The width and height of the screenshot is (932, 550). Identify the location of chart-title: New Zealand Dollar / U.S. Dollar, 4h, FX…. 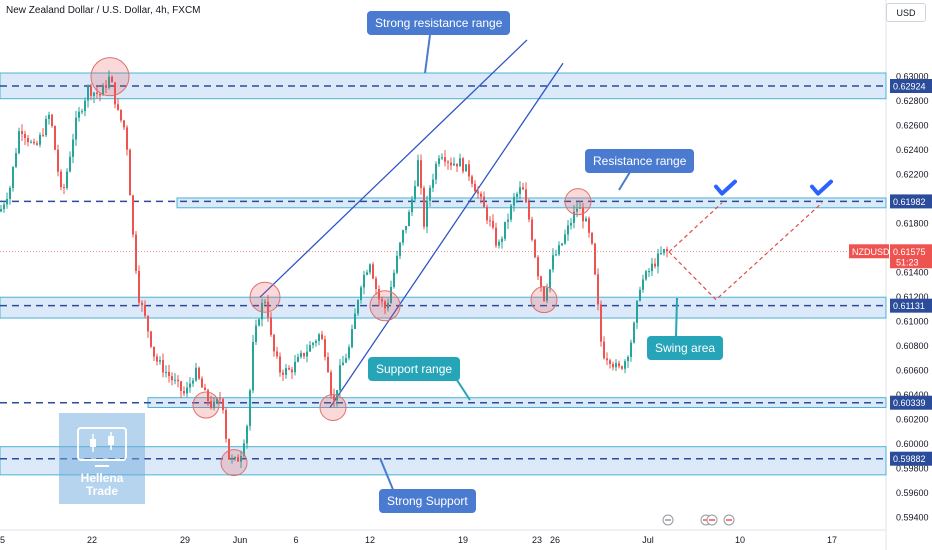
(103, 10).